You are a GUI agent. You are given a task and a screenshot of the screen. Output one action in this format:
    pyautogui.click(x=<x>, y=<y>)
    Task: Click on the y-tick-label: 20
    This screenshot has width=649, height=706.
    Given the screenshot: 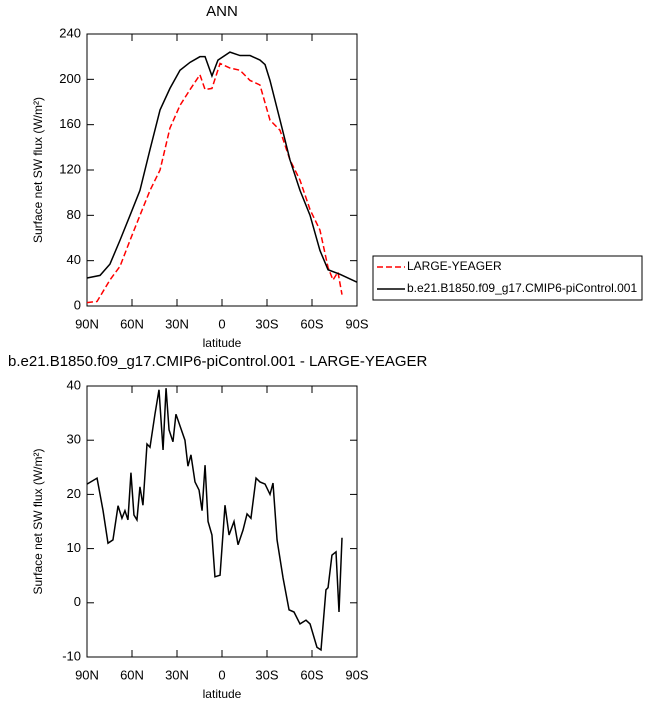 What is the action you would take?
    pyautogui.click(x=74, y=493)
    